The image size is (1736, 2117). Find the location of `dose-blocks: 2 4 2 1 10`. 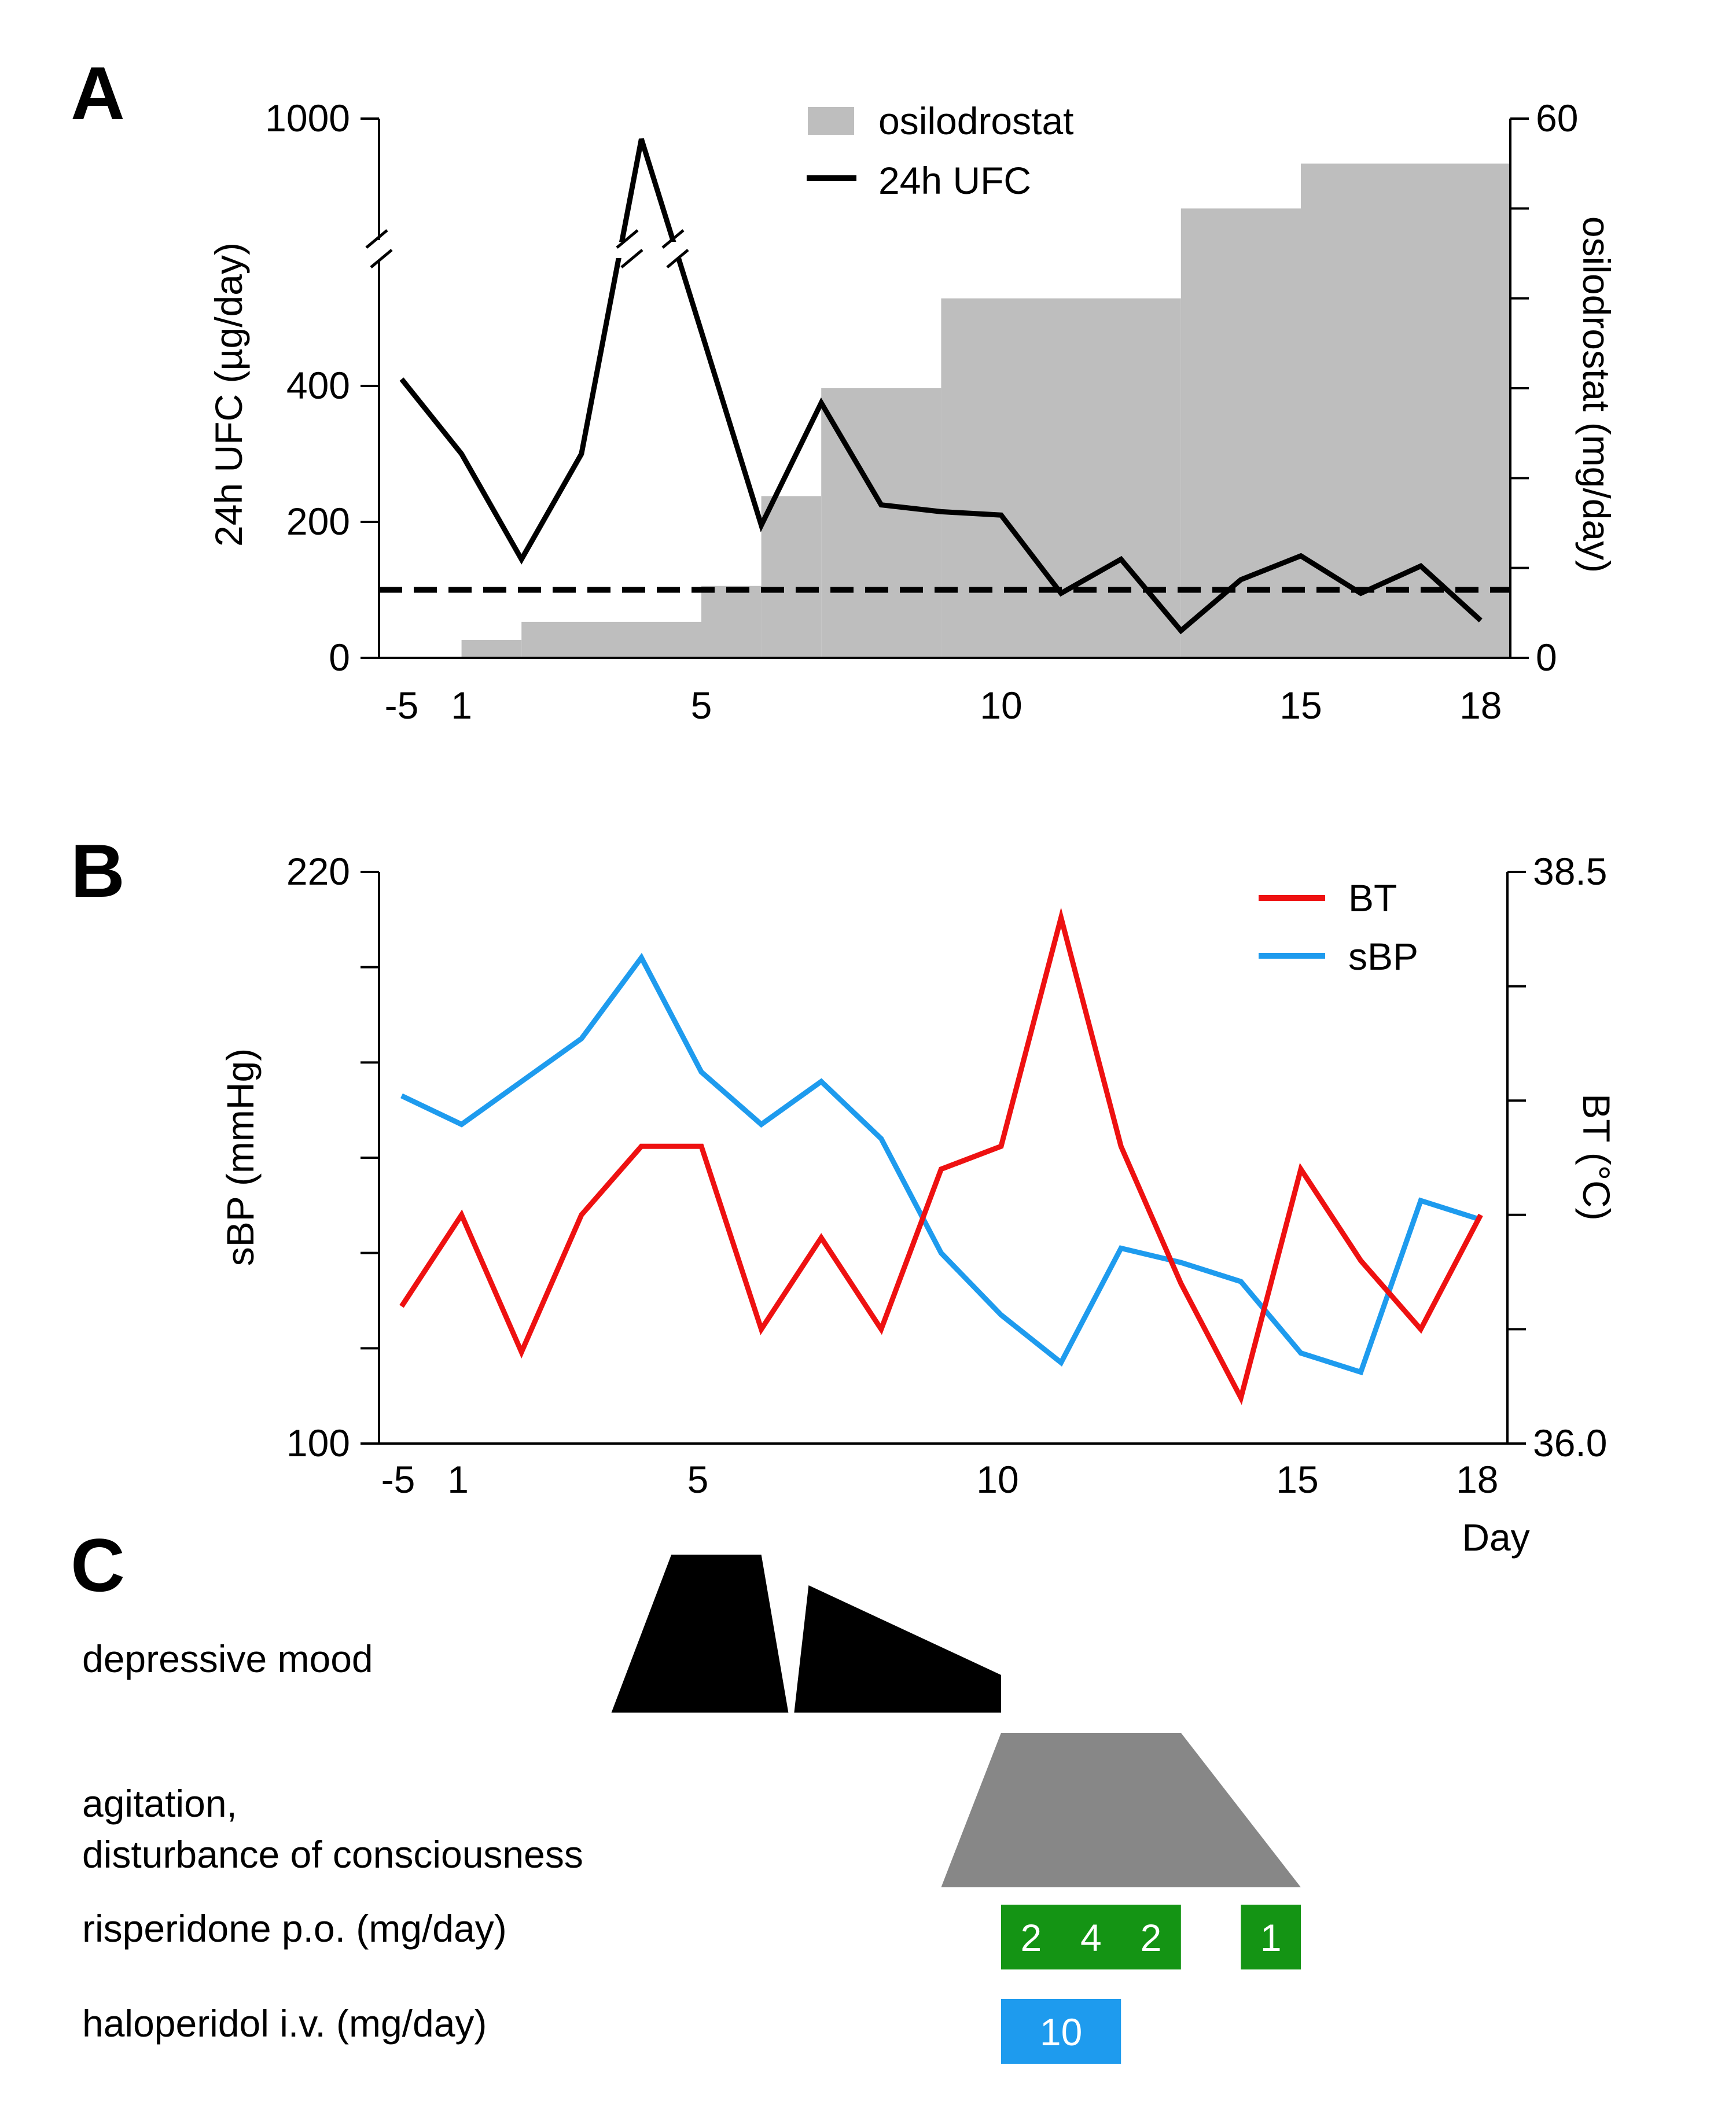

dose-blocks: 2 4 2 1 10 is located at coordinates (1151, 1984).